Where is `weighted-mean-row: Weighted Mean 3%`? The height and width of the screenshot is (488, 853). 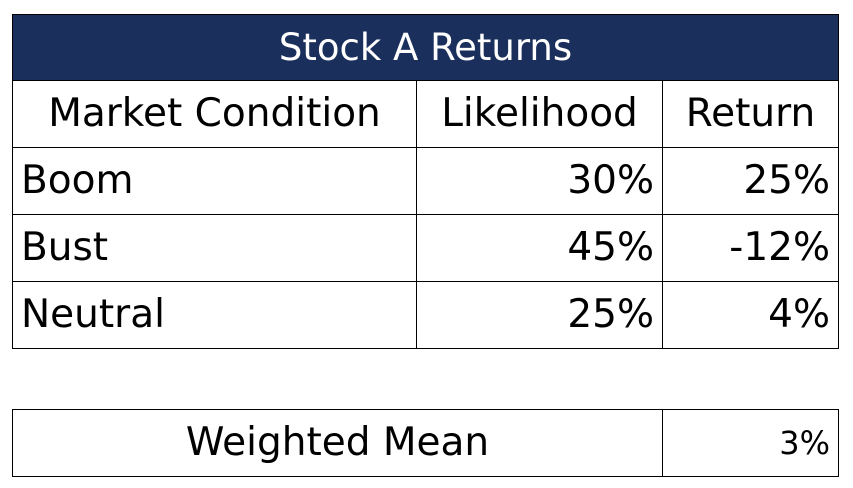 weighted-mean-row: Weighted Mean 3% is located at coordinates (425, 443).